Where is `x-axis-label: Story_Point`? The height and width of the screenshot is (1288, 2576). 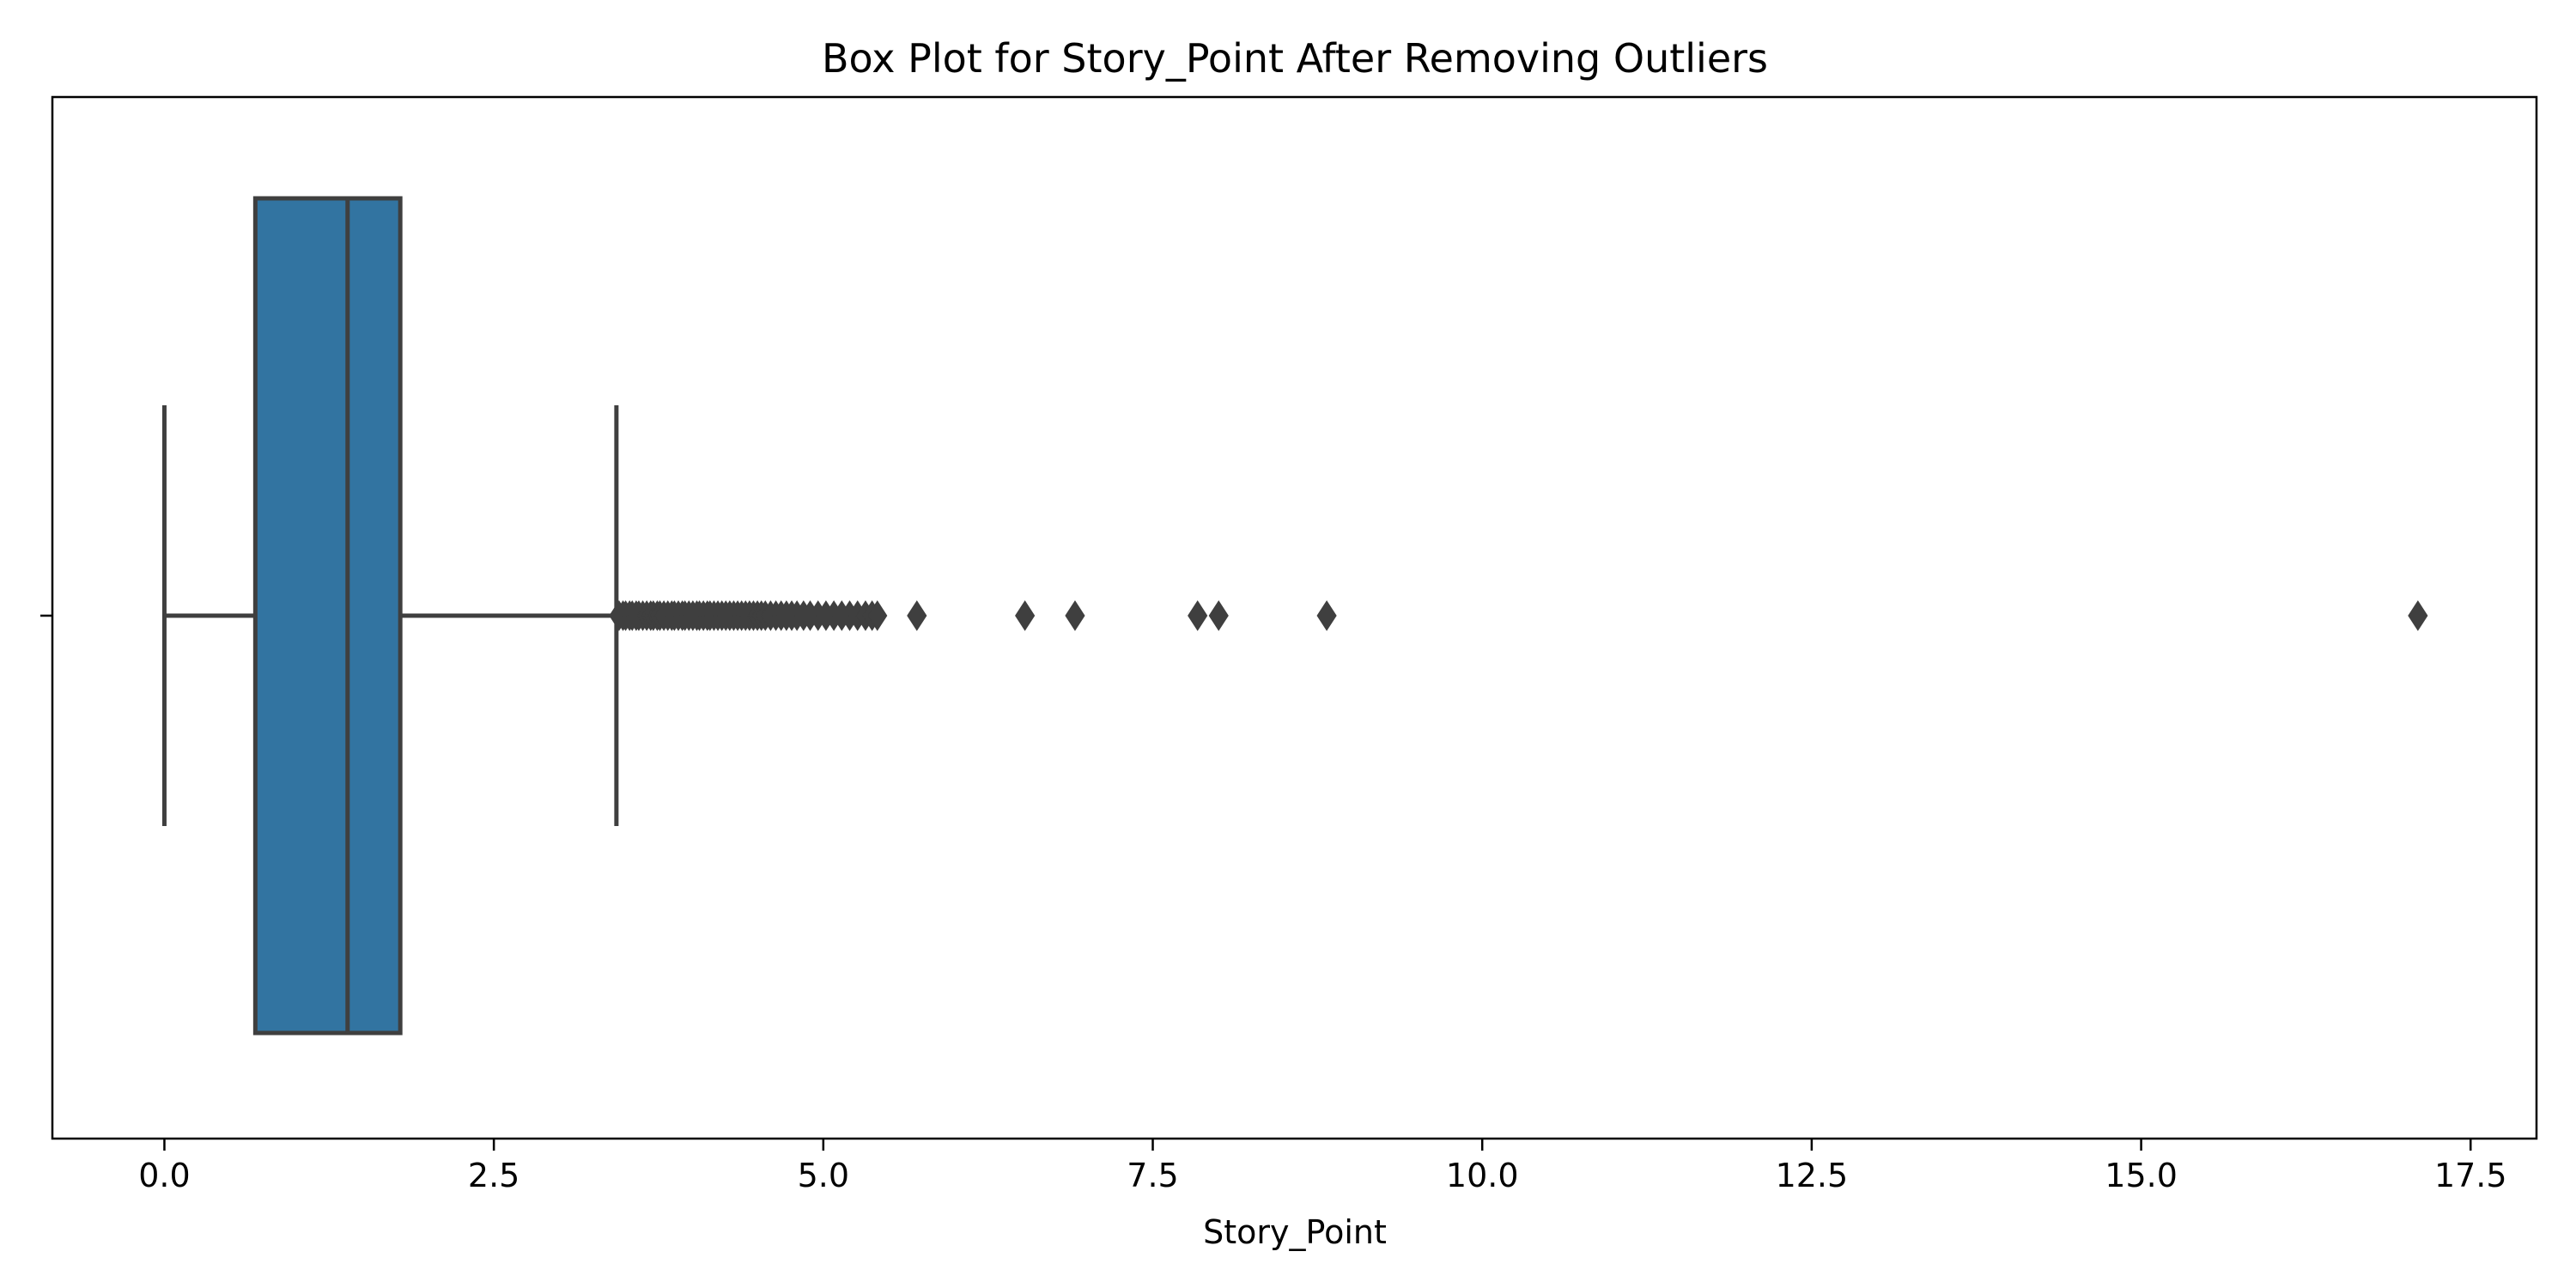 x-axis-label: Story_Point is located at coordinates (1295, 1232).